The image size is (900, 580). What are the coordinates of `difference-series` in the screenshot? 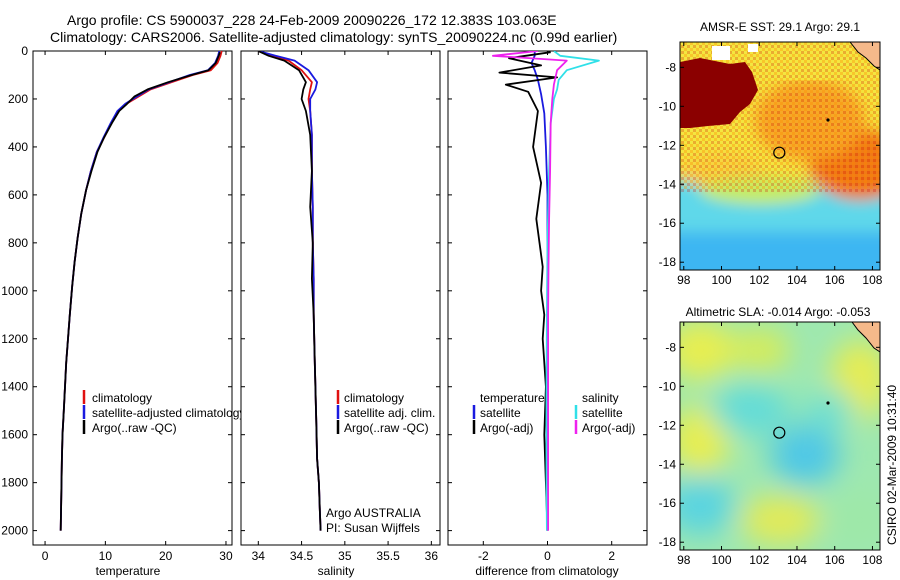 It's located at (545, 291).